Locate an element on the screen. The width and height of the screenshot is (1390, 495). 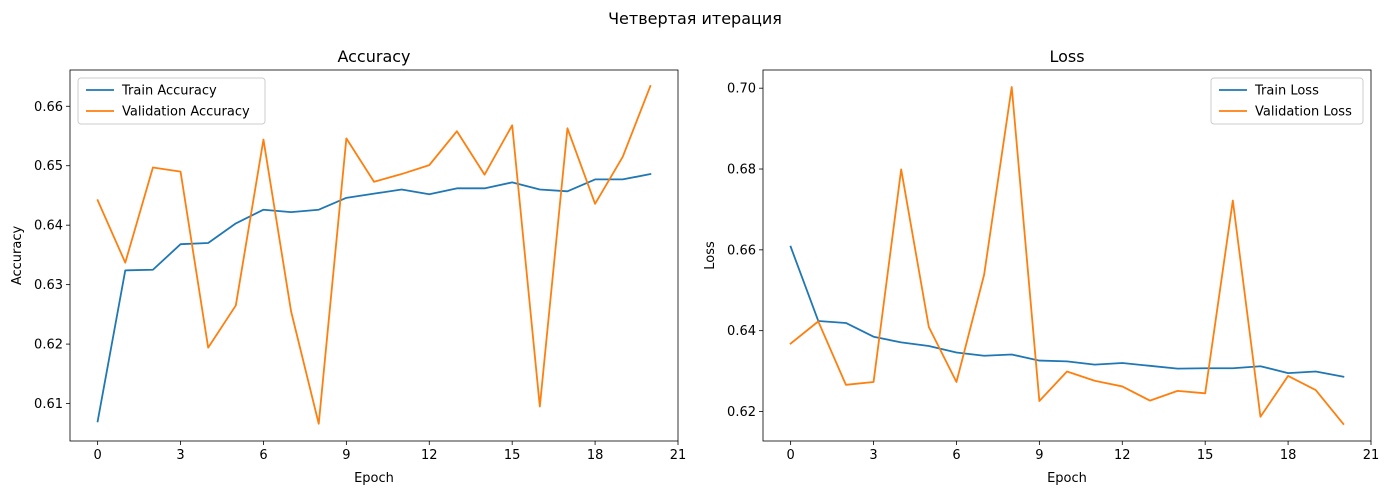
figure-suptitle: Четвертая итерация is located at coordinates (695, 18).